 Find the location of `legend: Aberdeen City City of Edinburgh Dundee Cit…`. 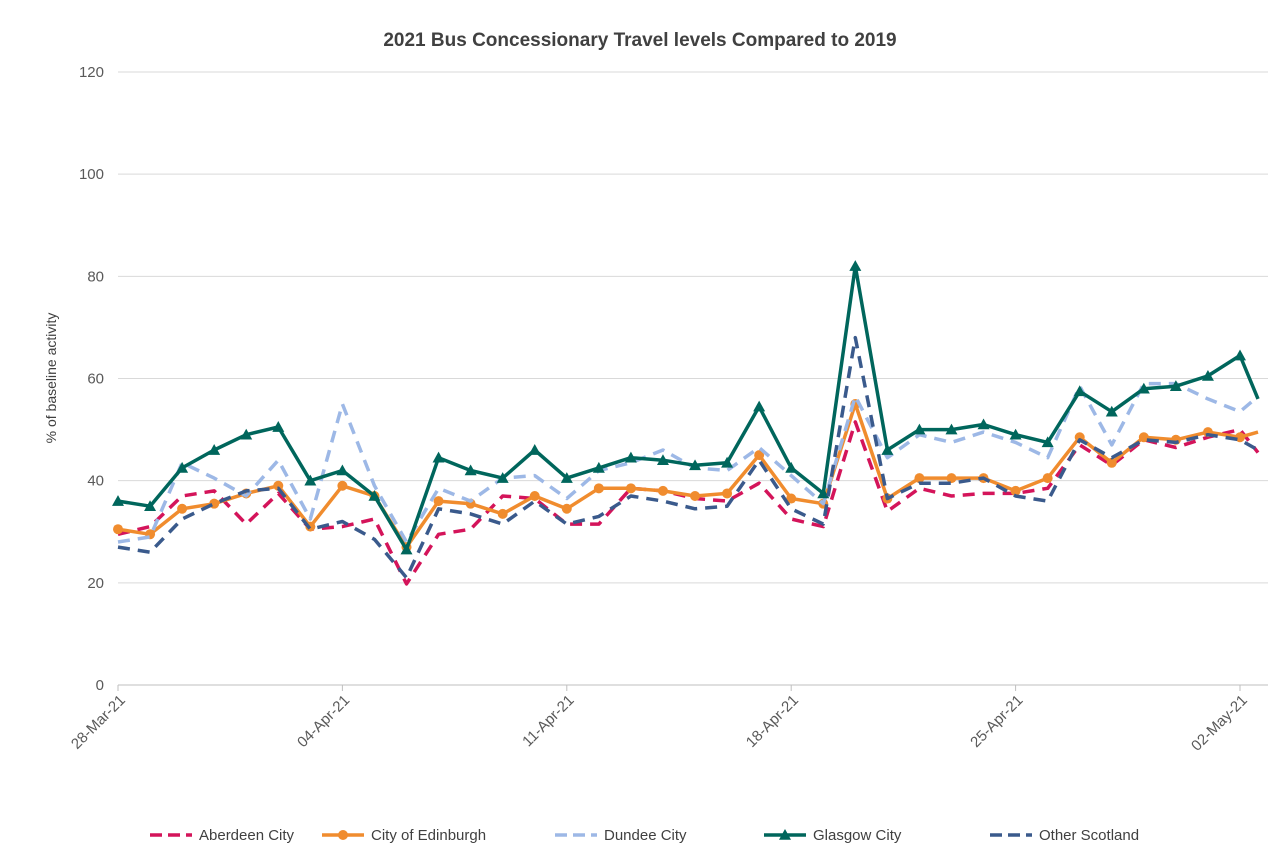

legend: Aberdeen City City of Edinburgh Dundee Cit… is located at coordinates (644, 835).